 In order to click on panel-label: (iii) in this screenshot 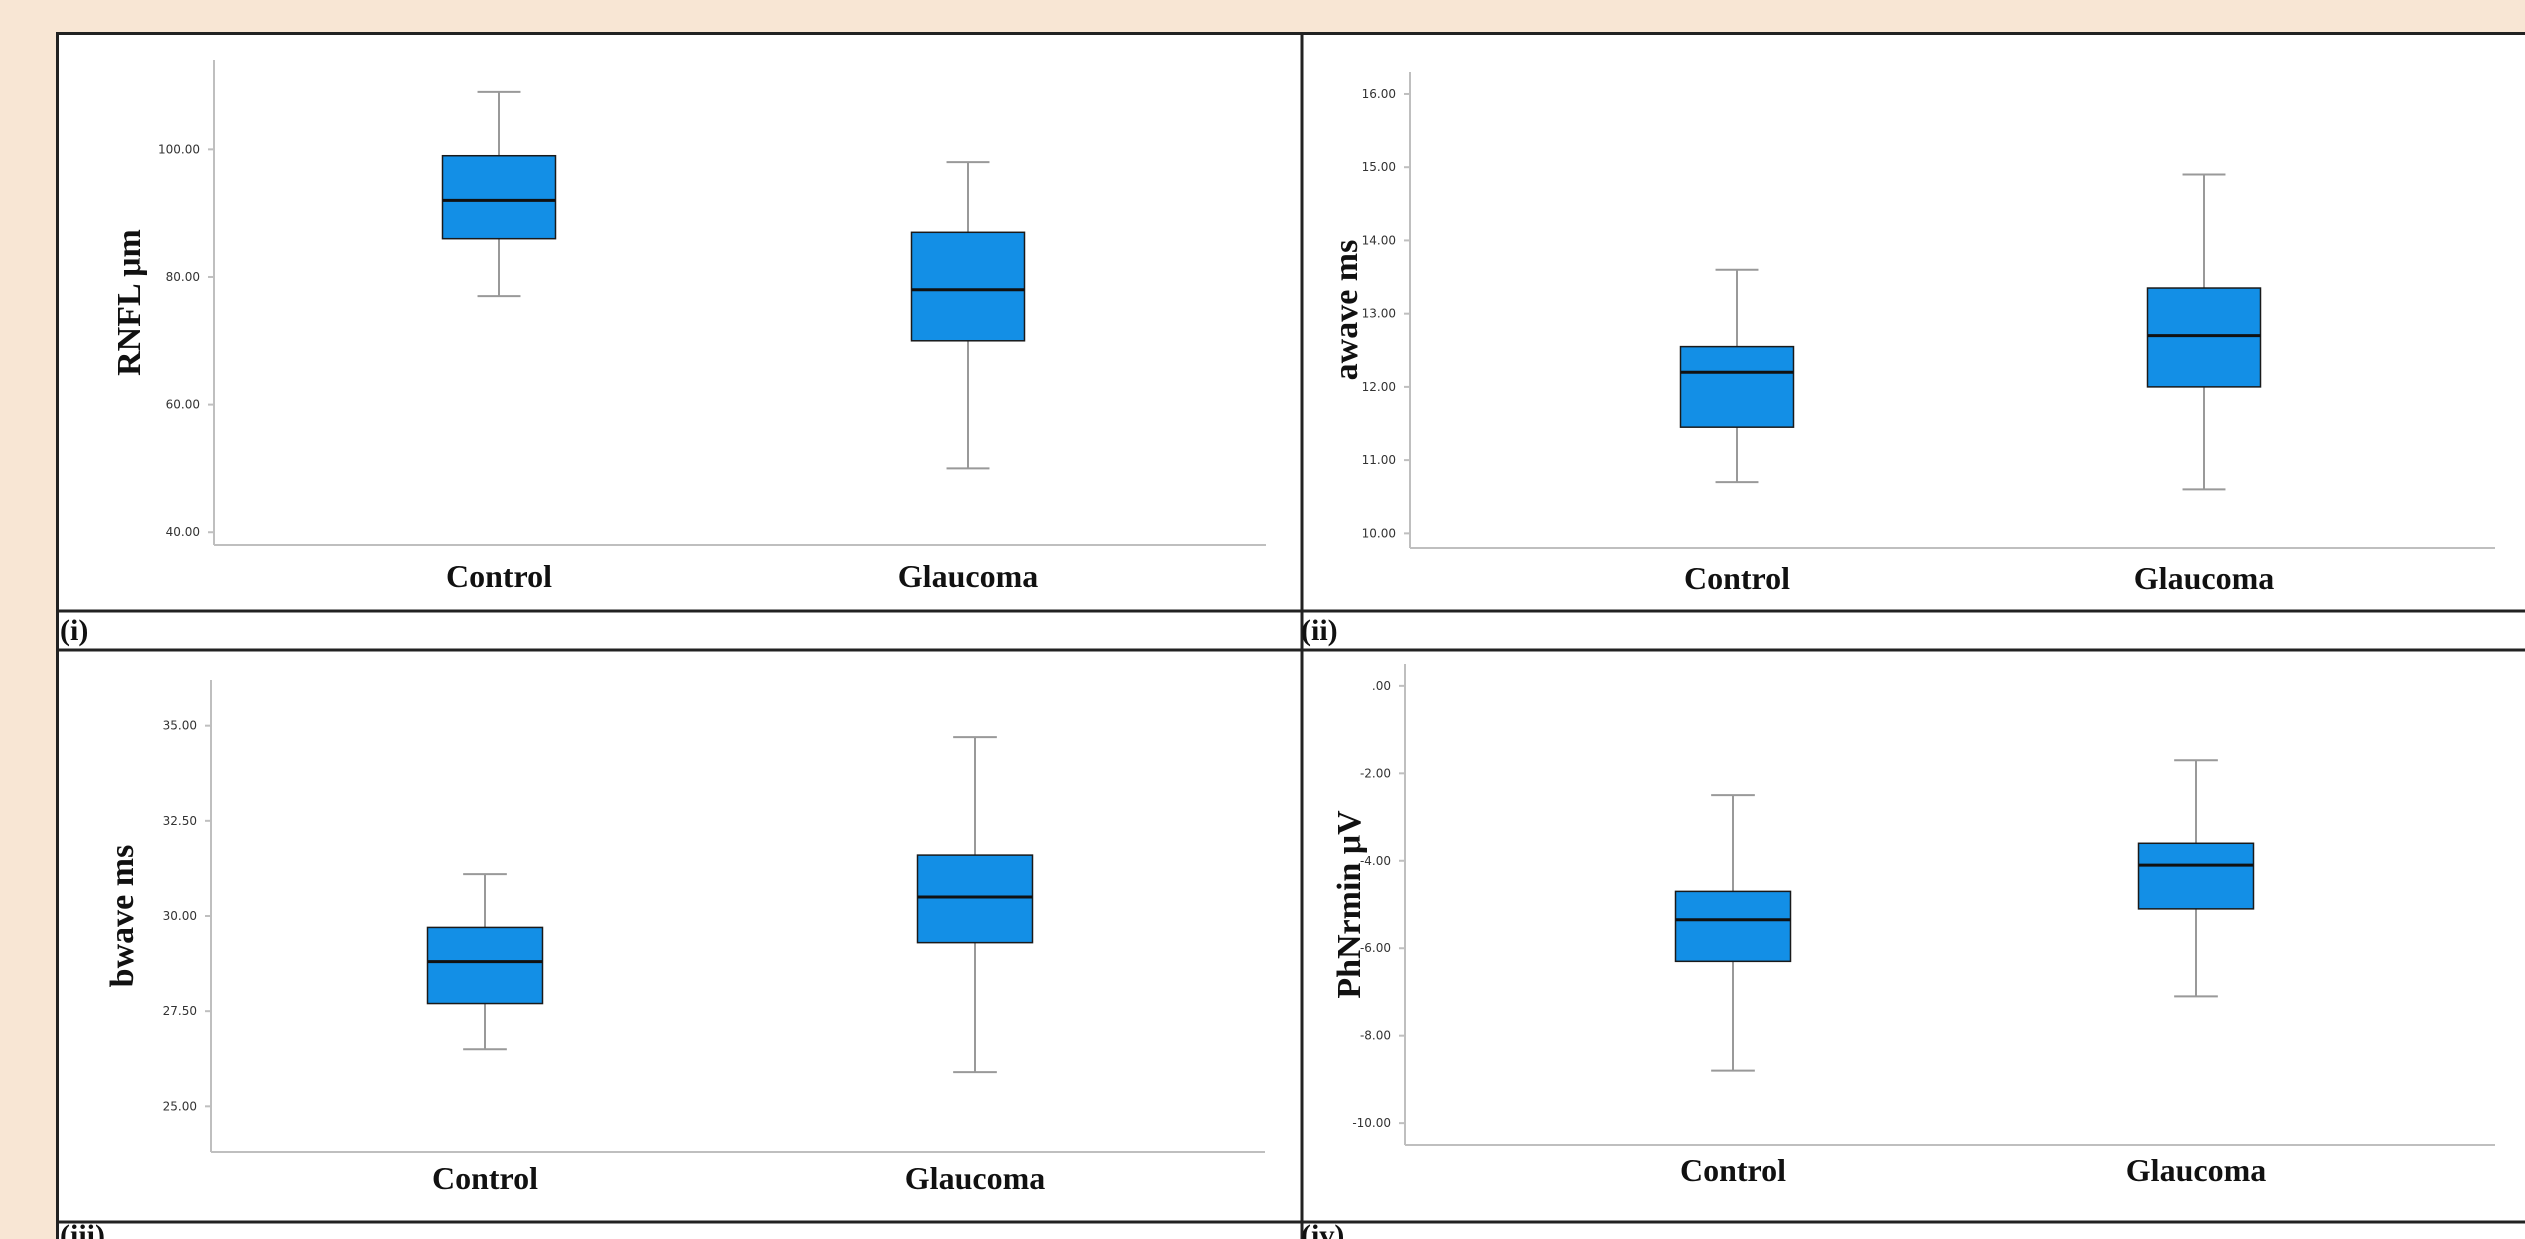, I will do `click(82, 1229)`.